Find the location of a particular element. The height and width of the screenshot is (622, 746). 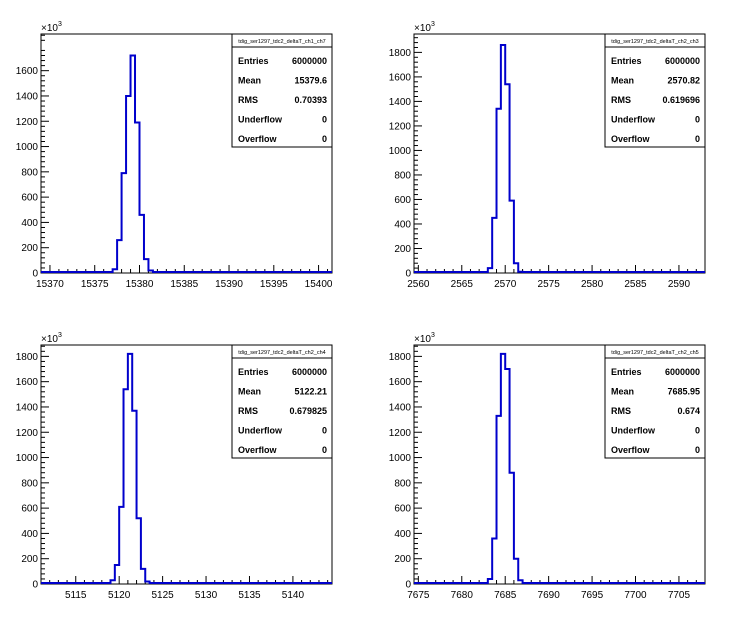

stats-value: 2570.82 is located at coordinates (683, 81).